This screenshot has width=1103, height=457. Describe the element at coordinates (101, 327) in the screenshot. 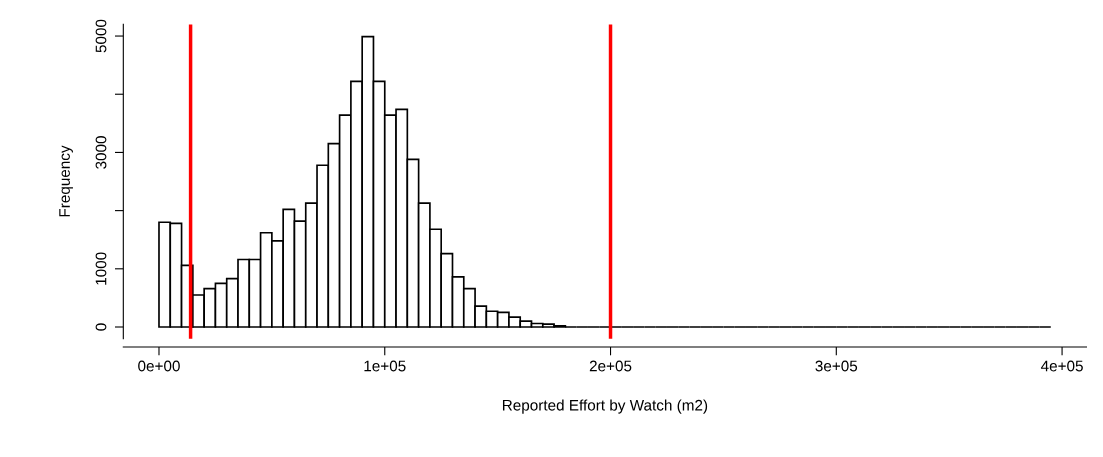

I see `y-tick-label: 0` at that location.